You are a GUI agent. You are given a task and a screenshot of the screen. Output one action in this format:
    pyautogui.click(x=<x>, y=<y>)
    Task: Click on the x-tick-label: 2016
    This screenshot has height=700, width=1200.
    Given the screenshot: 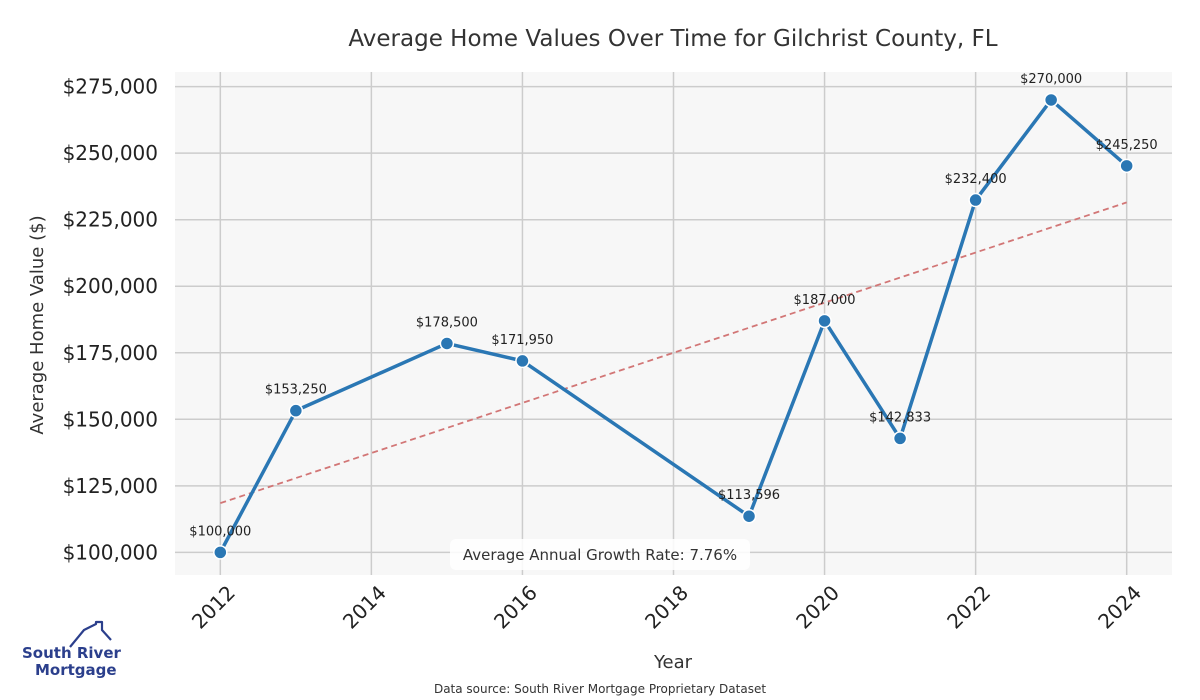 What is the action you would take?
    pyautogui.click(x=515, y=607)
    